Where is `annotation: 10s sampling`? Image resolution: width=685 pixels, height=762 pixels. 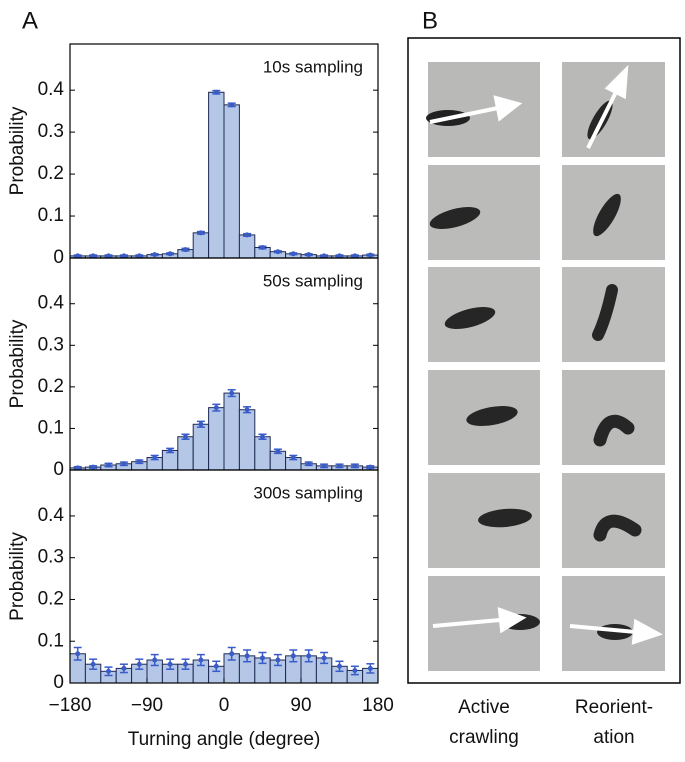
annotation: 10s sampling is located at coordinates (313, 66).